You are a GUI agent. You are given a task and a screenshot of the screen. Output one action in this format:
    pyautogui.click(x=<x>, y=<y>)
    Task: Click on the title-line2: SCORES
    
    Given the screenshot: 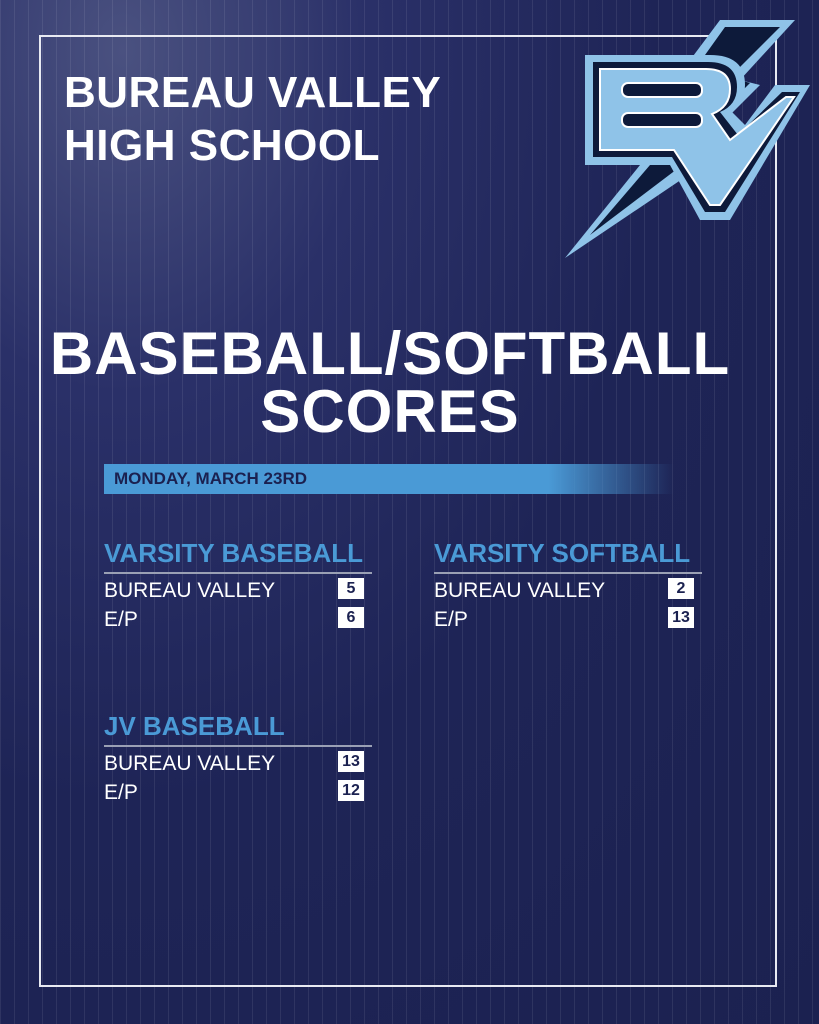 What is the action you would take?
    pyautogui.click(x=390, y=411)
    